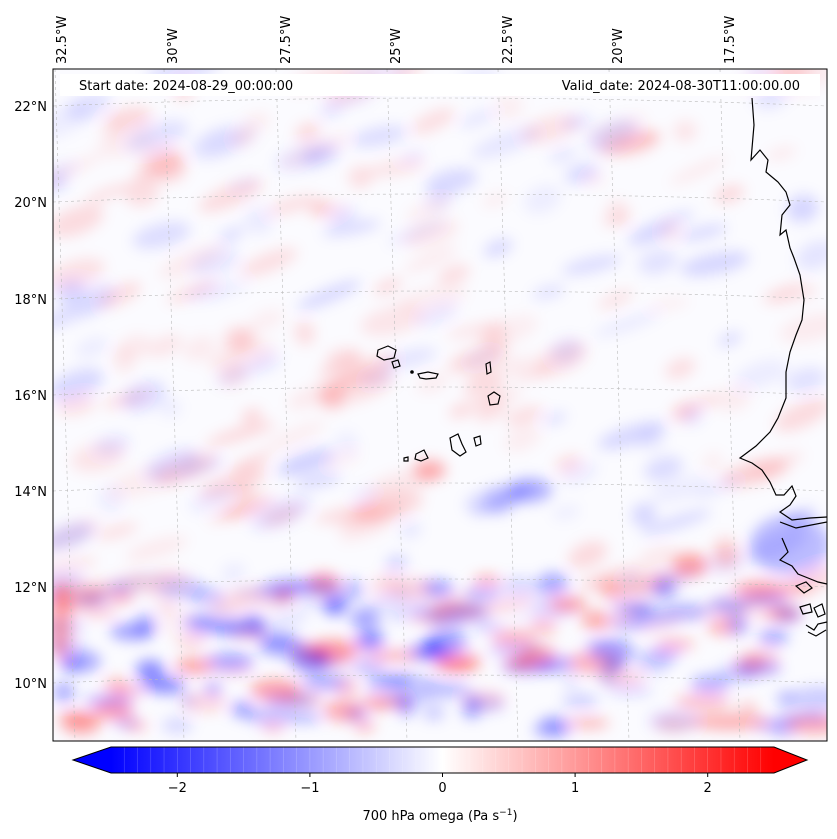 Image resolution: width=837 pixels, height=839 pixels. What do you see at coordinates (30, 588) in the screenshot?
I see `lat-label-12n: 12°N` at bounding box center [30, 588].